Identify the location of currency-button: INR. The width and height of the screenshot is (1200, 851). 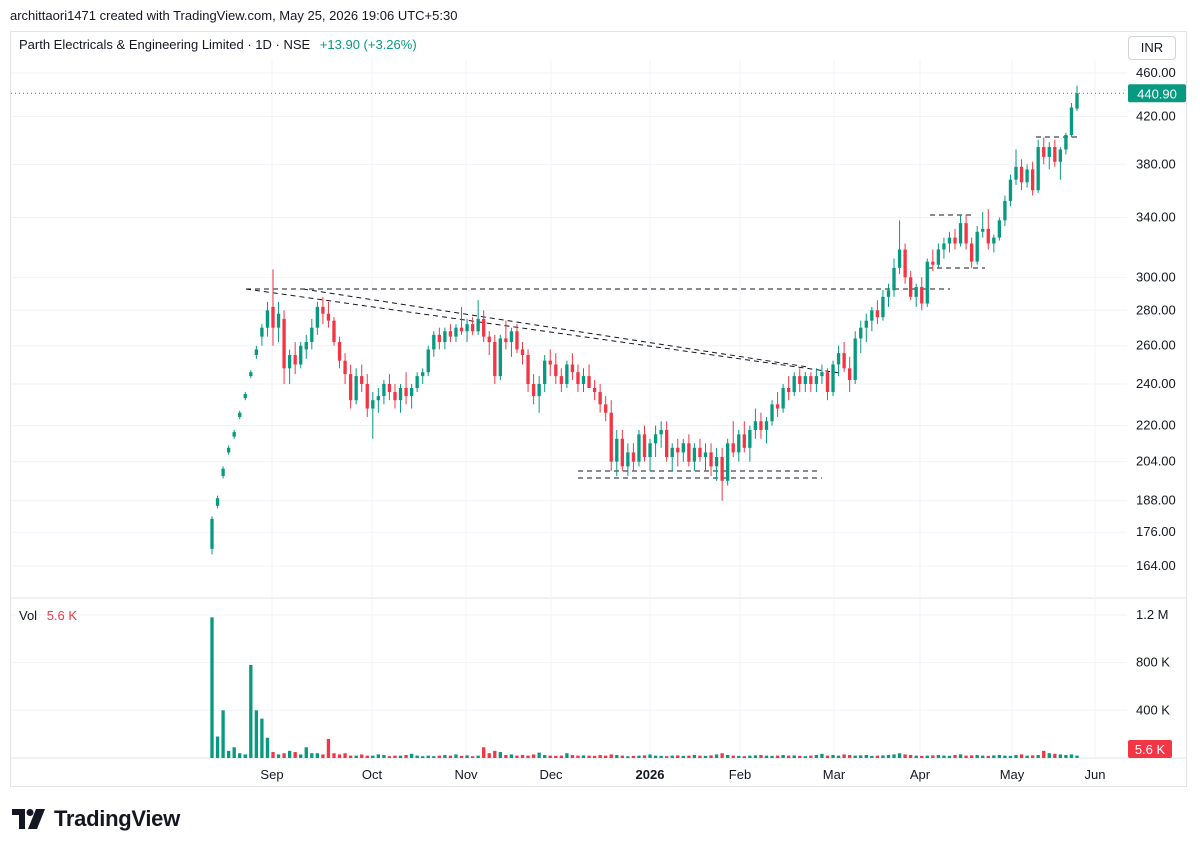
(1152, 48).